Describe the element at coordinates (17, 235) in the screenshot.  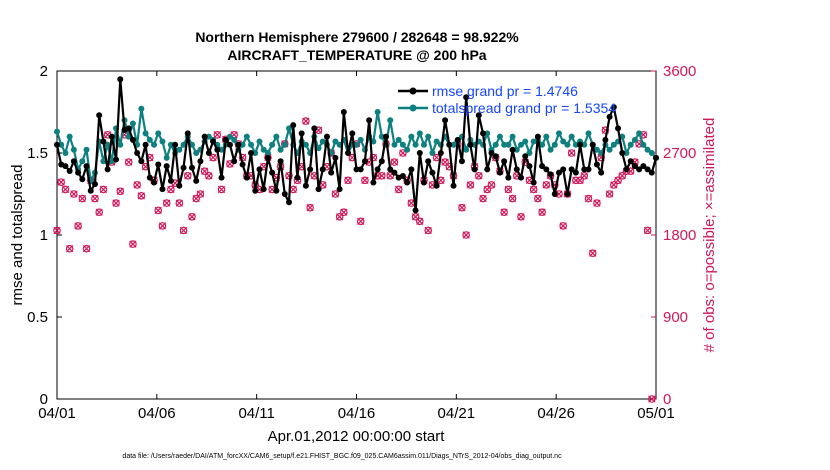
I see `left-y-axis-label: rmse and totalspread` at that location.